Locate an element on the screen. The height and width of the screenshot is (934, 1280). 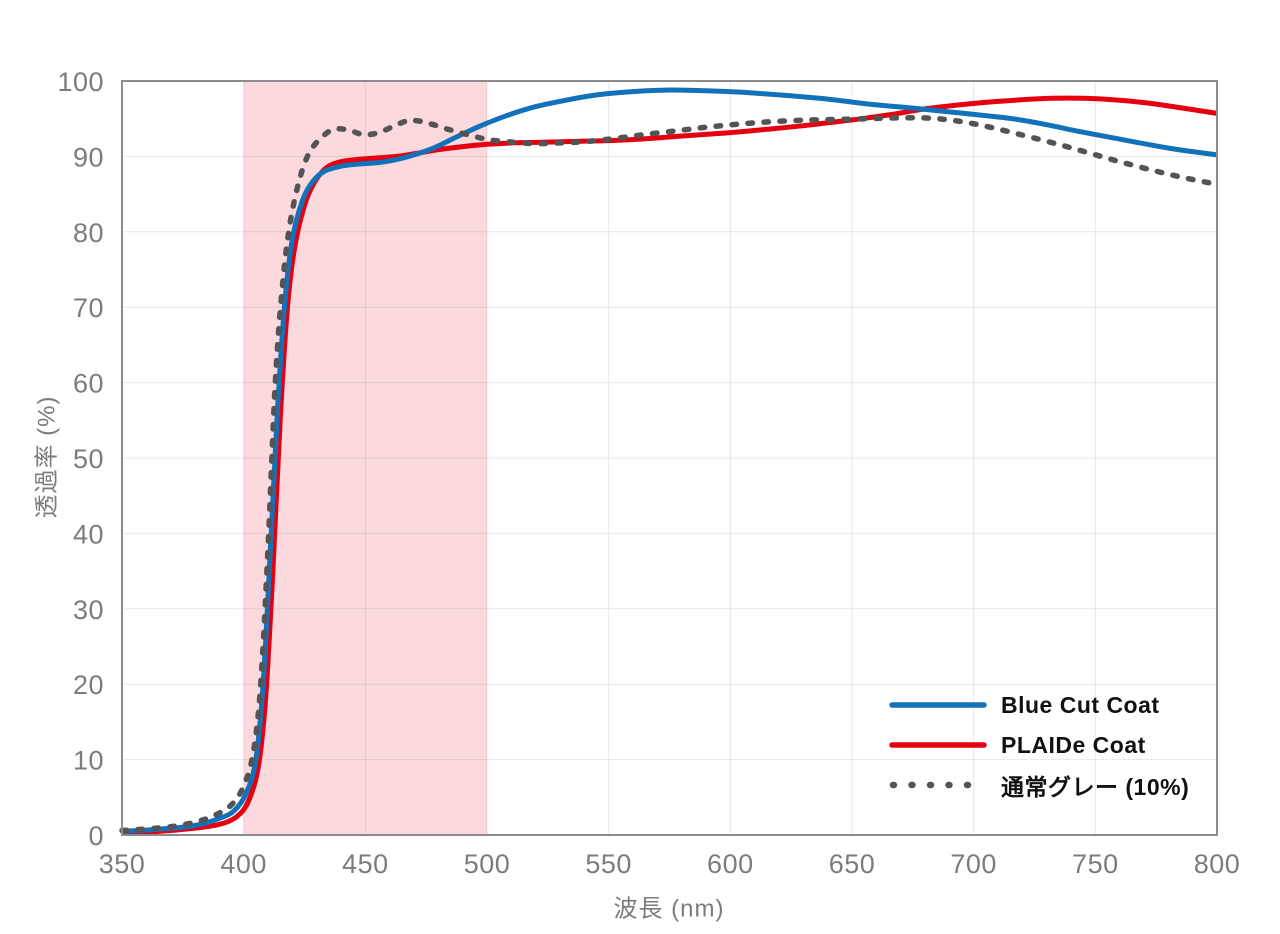
x-tick-550: 550 is located at coordinates (608, 864).